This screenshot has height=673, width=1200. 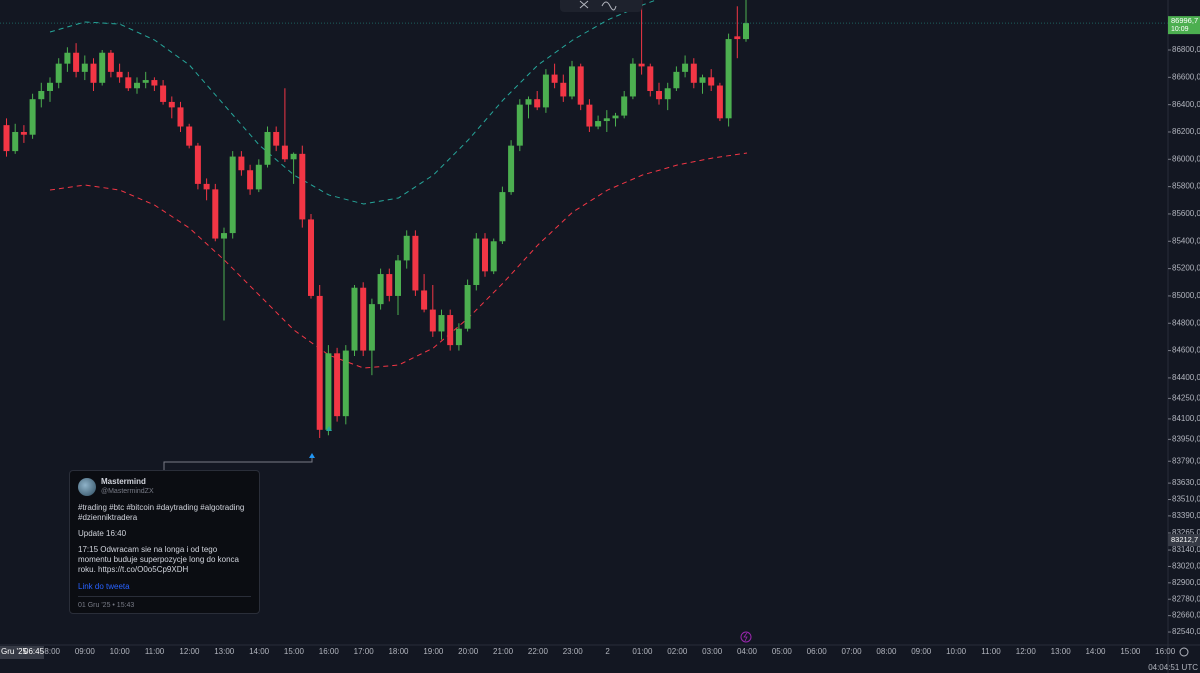 I want to click on tweet-link: Link do tweeta, so click(x=104, y=586).